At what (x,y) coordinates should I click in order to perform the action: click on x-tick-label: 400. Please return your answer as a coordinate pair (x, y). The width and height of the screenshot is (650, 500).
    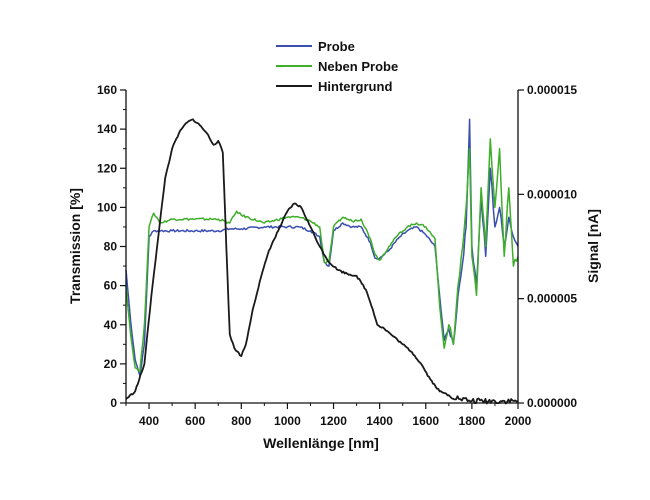
    Looking at the image, I should click on (149, 421).